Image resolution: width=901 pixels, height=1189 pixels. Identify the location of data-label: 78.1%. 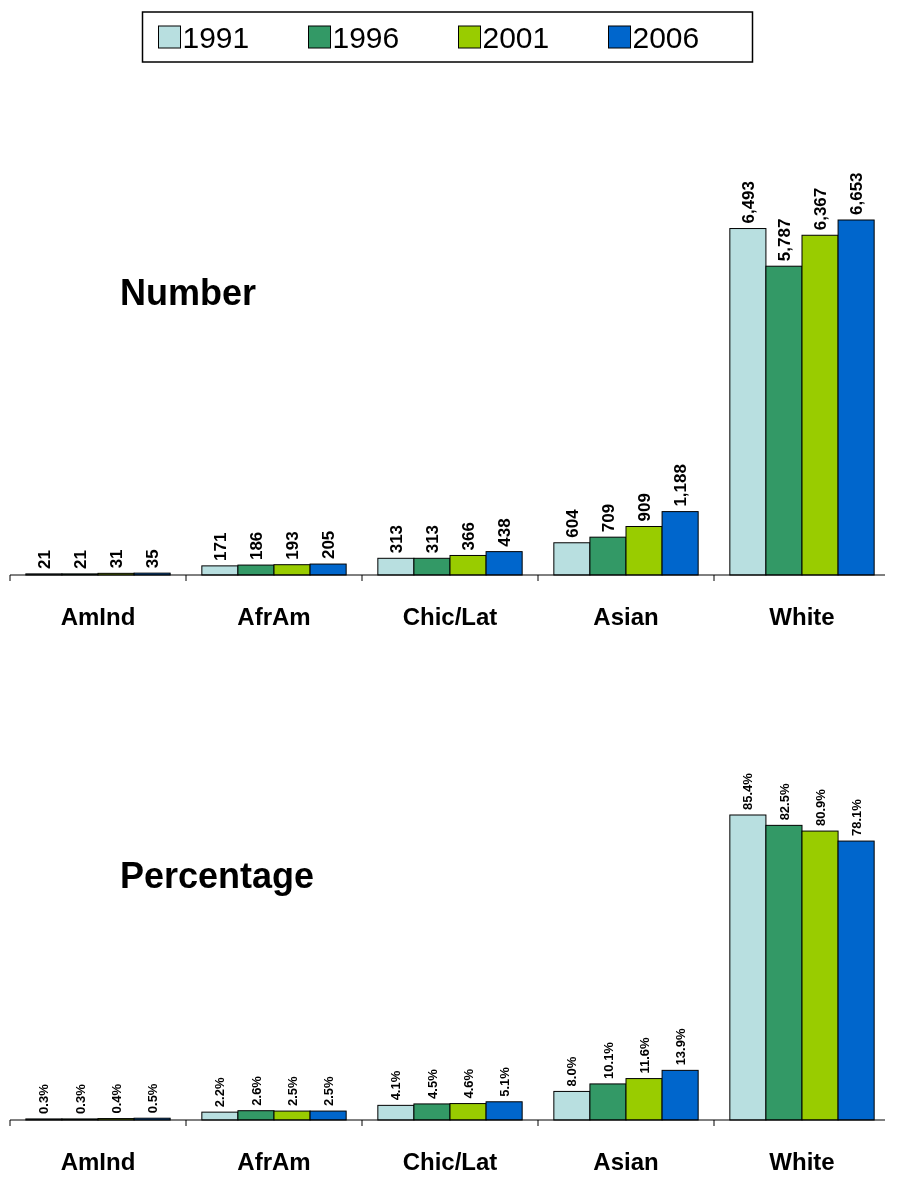
(856, 817).